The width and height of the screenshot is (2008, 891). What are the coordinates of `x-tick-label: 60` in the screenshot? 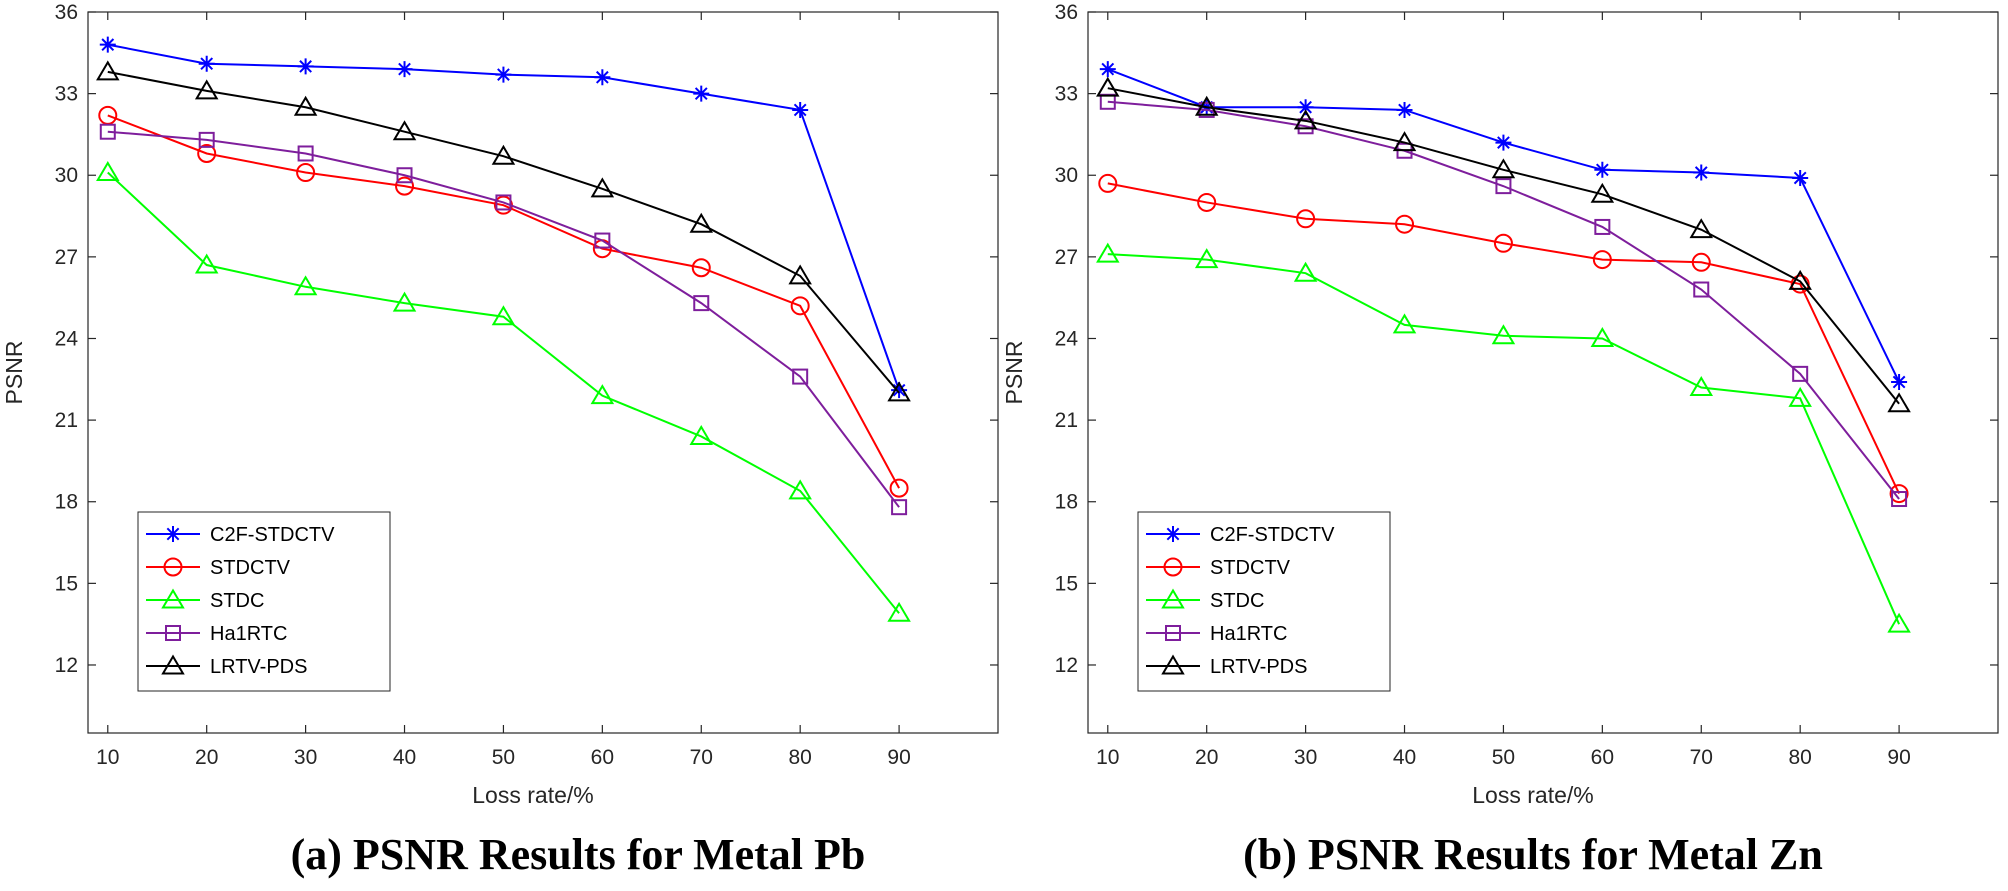 It's located at (602, 757).